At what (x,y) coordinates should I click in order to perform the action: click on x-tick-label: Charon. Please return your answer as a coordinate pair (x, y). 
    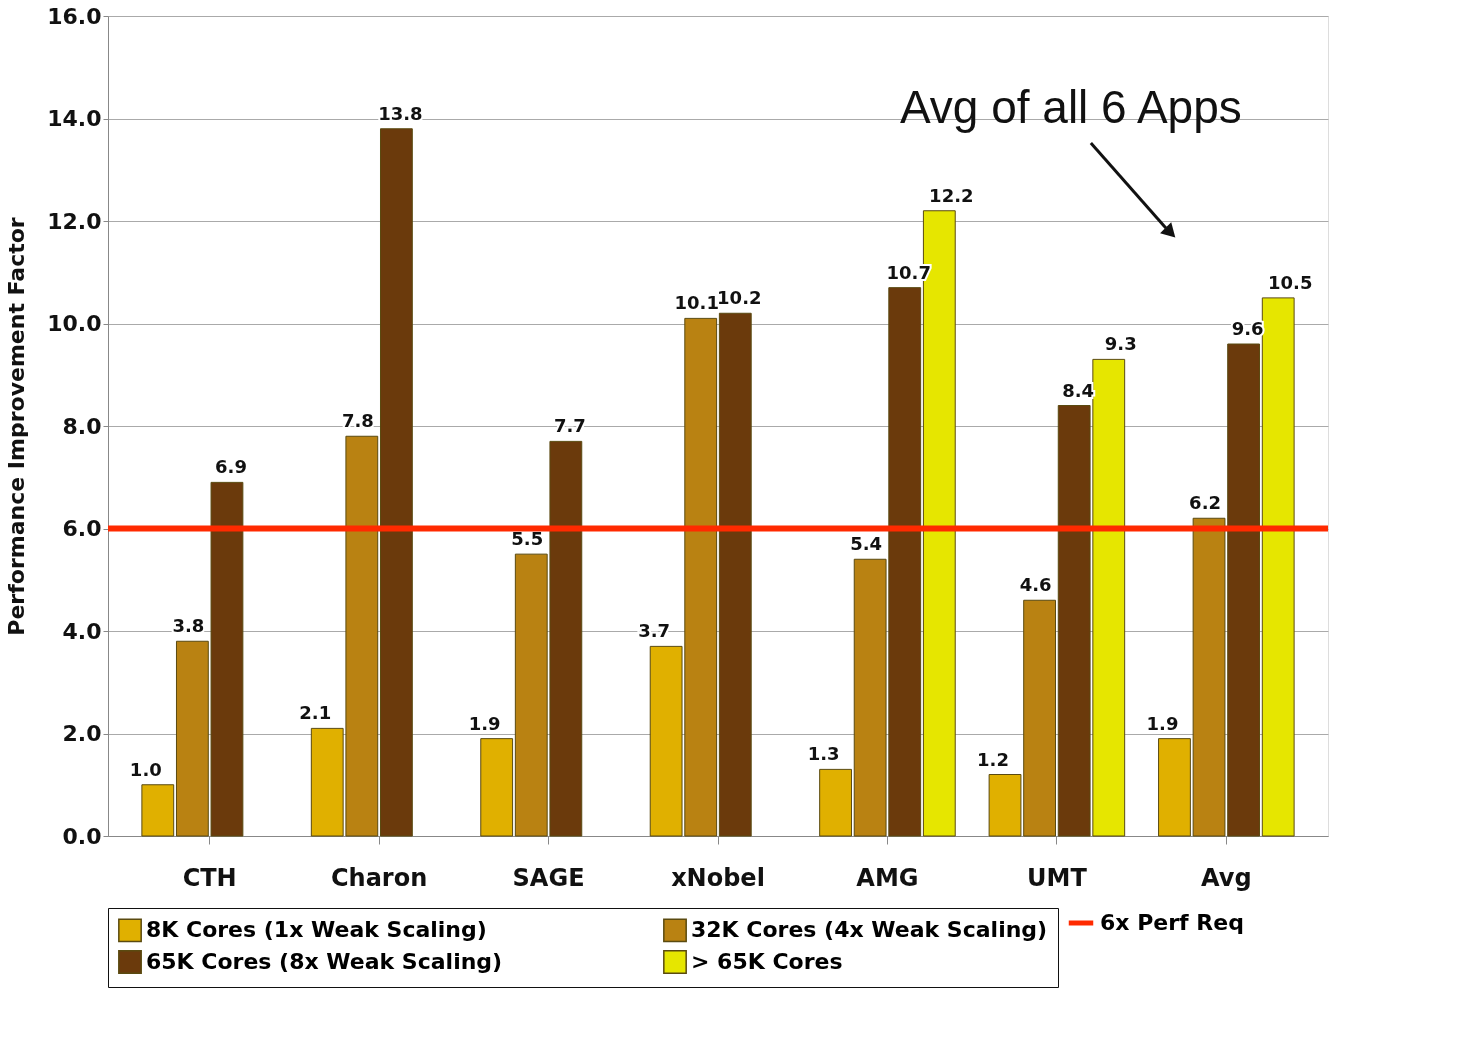
    Looking at the image, I should click on (379, 877).